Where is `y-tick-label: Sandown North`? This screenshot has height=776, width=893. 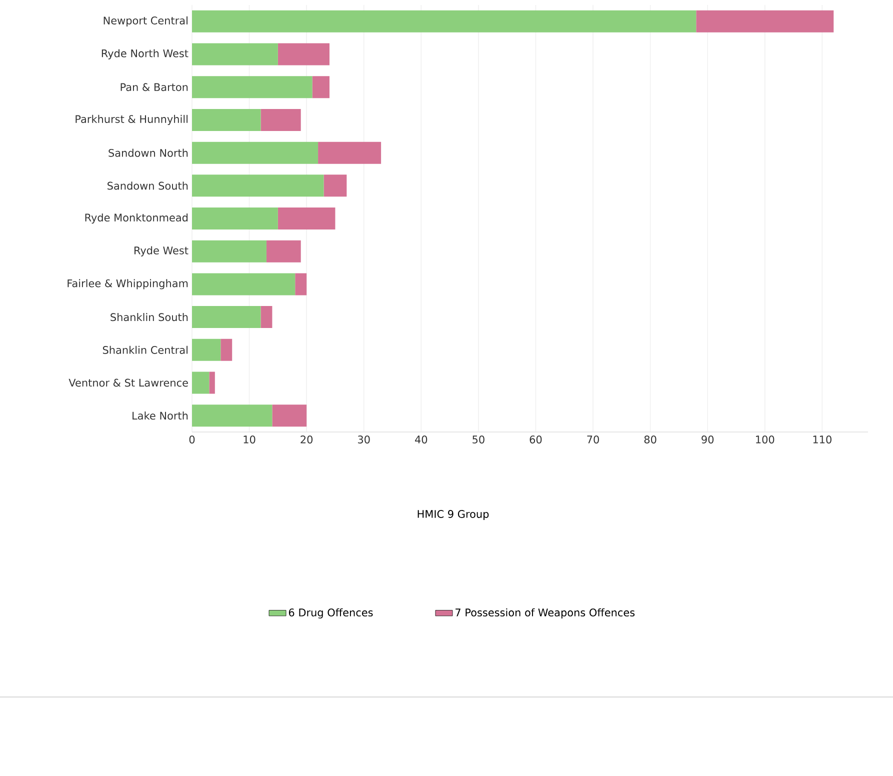 y-tick-label: Sandown North is located at coordinates (148, 152).